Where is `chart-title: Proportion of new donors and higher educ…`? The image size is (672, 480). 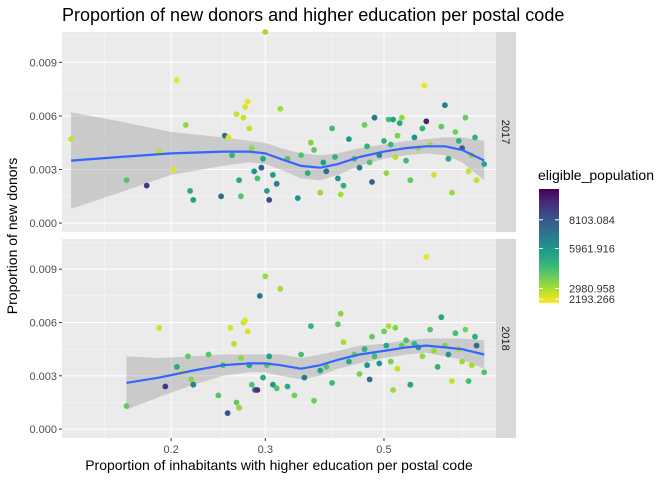 chart-title: Proportion of new donors and higher educ… is located at coordinates (313, 15).